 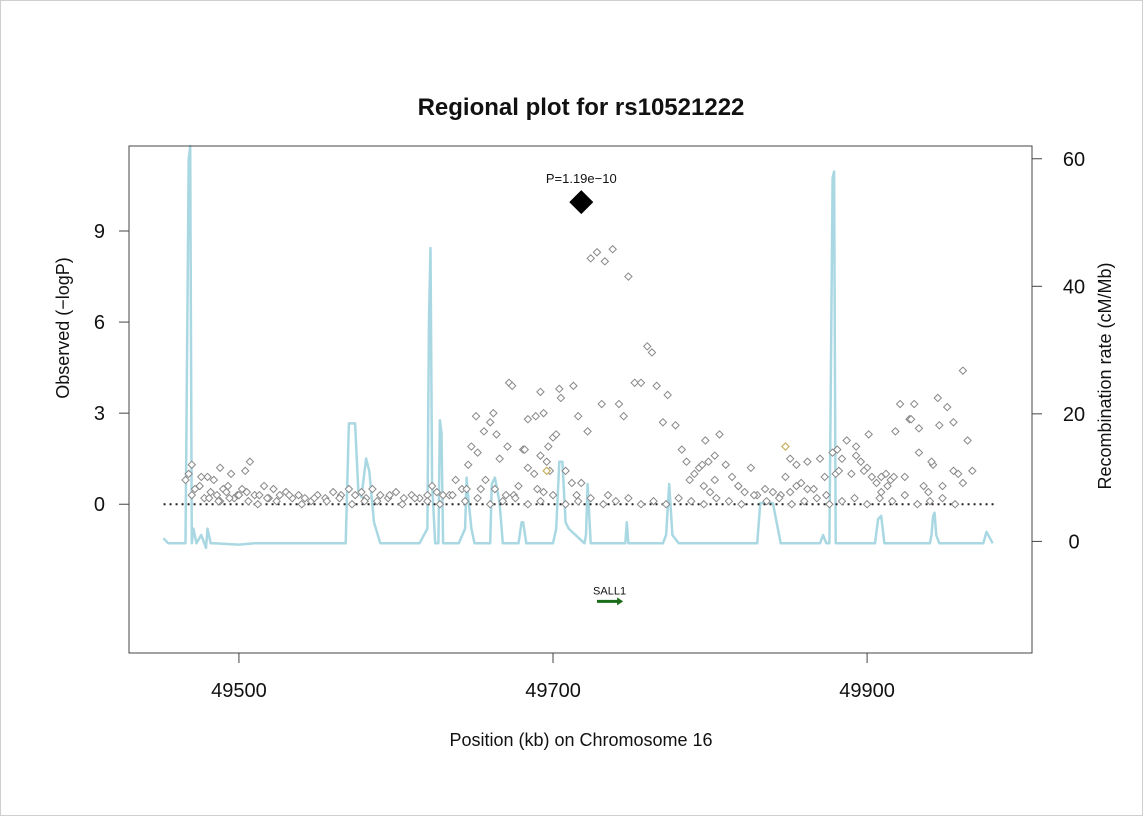 I want to click on lead-snp-marker, so click(x=581, y=202).